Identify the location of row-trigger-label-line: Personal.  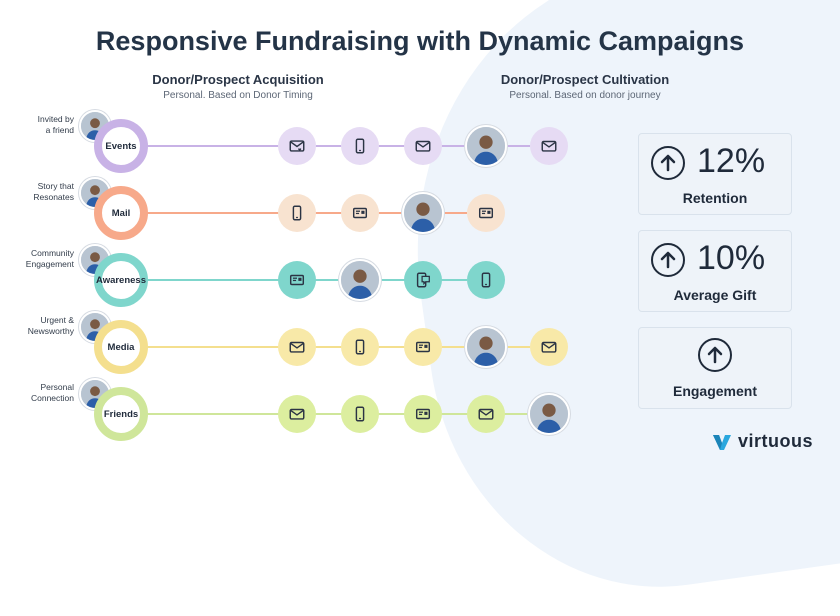
(57, 387).